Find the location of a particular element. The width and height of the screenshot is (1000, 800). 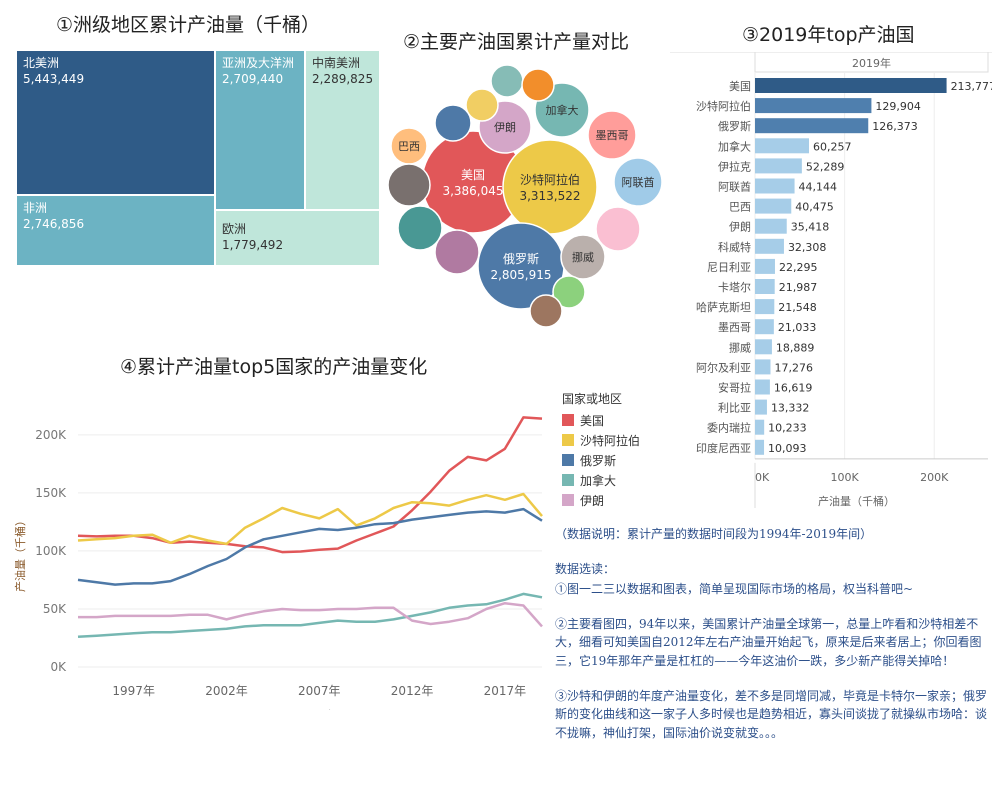

series-line-saudi is located at coordinates (310, 519).